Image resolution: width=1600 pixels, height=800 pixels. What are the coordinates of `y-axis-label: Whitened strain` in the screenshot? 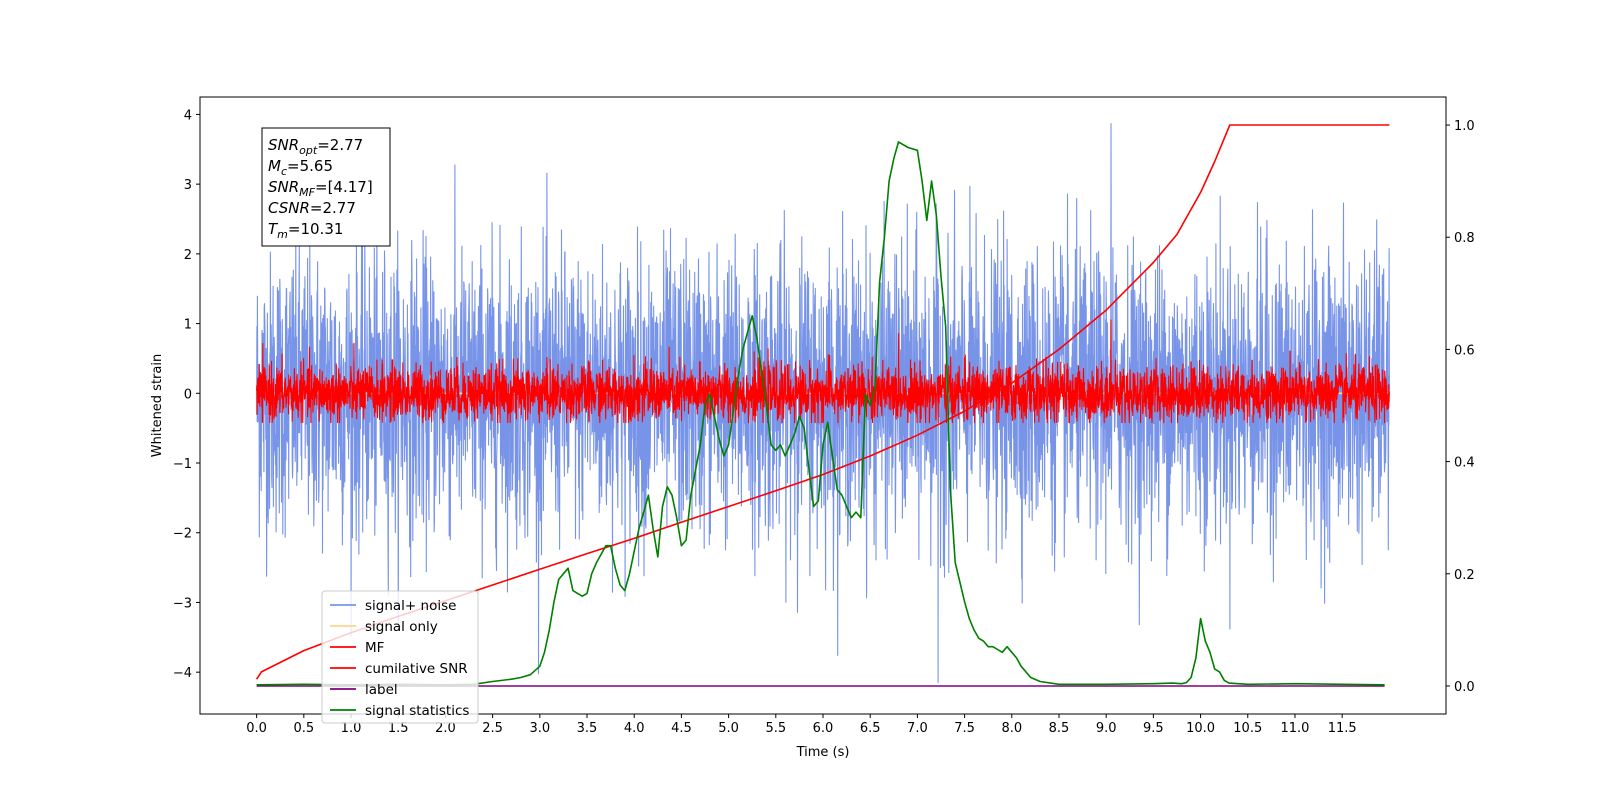 It's located at (157, 405).